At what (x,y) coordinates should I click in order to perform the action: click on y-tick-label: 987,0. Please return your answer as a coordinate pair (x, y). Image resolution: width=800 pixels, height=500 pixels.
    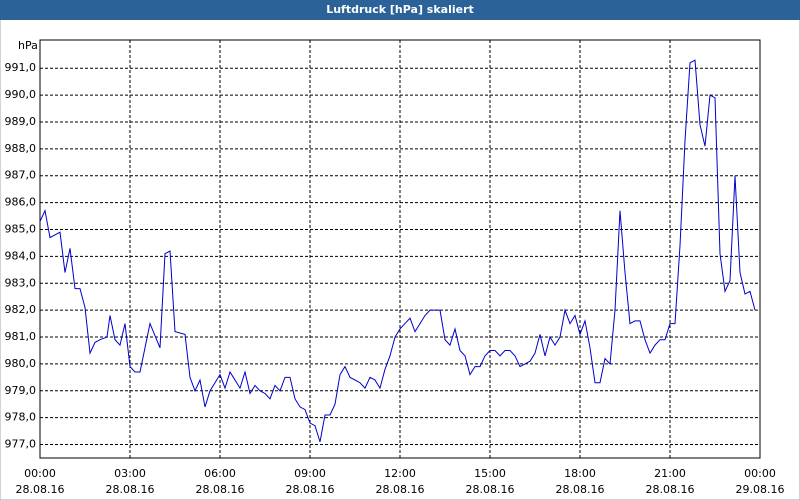
    Looking at the image, I should click on (21, 175).